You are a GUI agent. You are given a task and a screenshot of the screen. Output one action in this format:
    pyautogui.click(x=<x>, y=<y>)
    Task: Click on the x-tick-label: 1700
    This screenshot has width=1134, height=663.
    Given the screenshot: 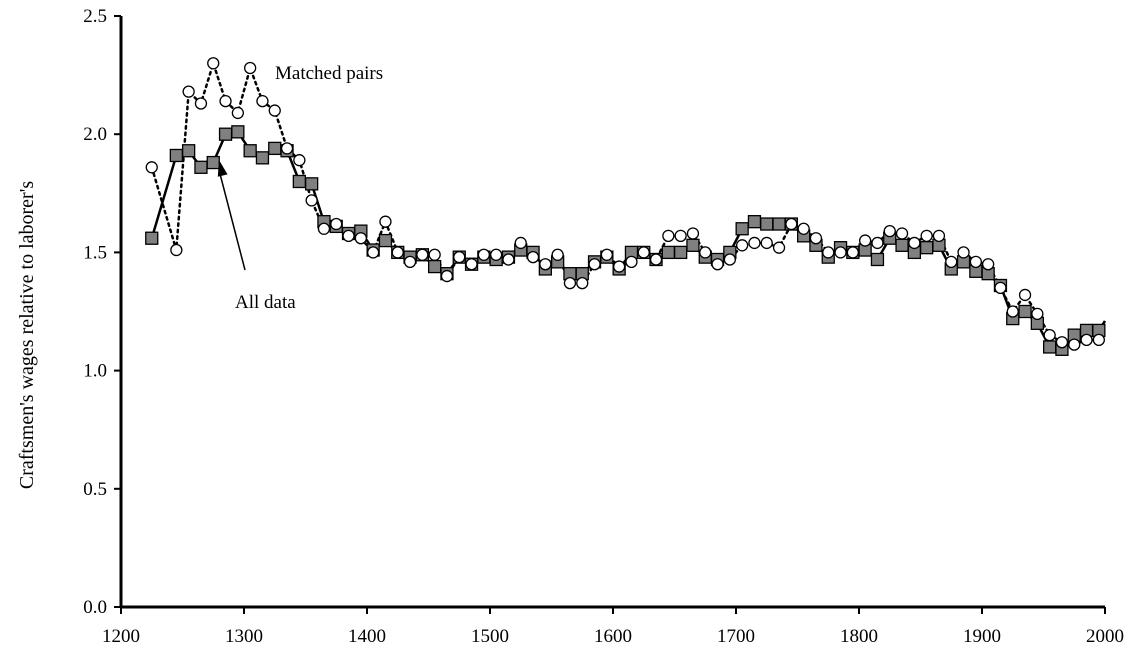 What is the action you would take?
    pyautogui.click(x=736, y=636)
    